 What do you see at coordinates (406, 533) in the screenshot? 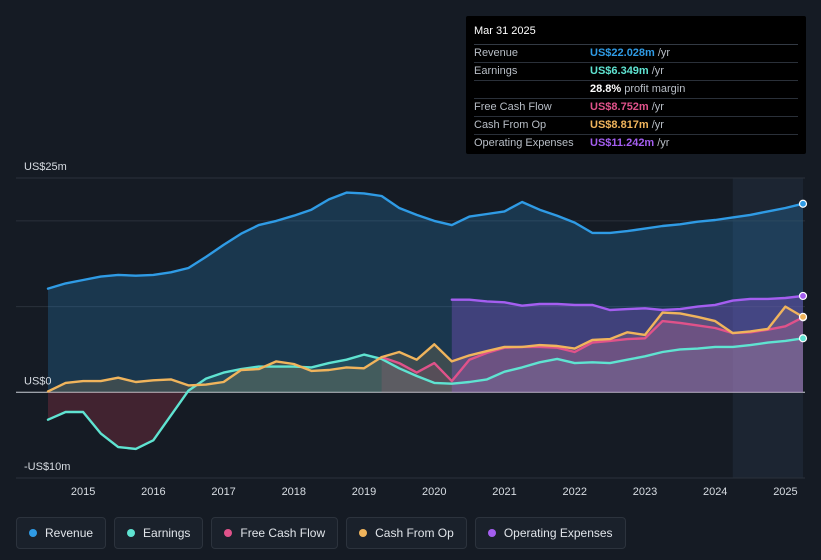
I see `legend-item-cash-from-op: Cash From Op` at bounding box center [406, 533].